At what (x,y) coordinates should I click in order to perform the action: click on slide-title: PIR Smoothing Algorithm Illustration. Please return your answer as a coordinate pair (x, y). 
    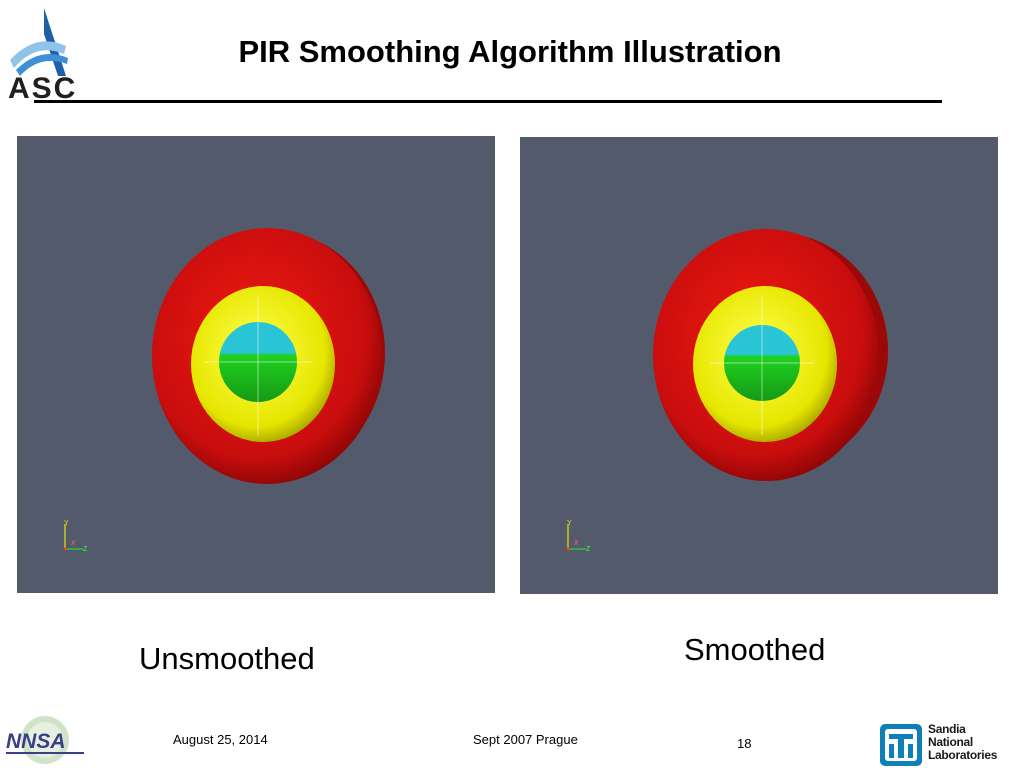
    Looking at the image, I should click on (510, 51).